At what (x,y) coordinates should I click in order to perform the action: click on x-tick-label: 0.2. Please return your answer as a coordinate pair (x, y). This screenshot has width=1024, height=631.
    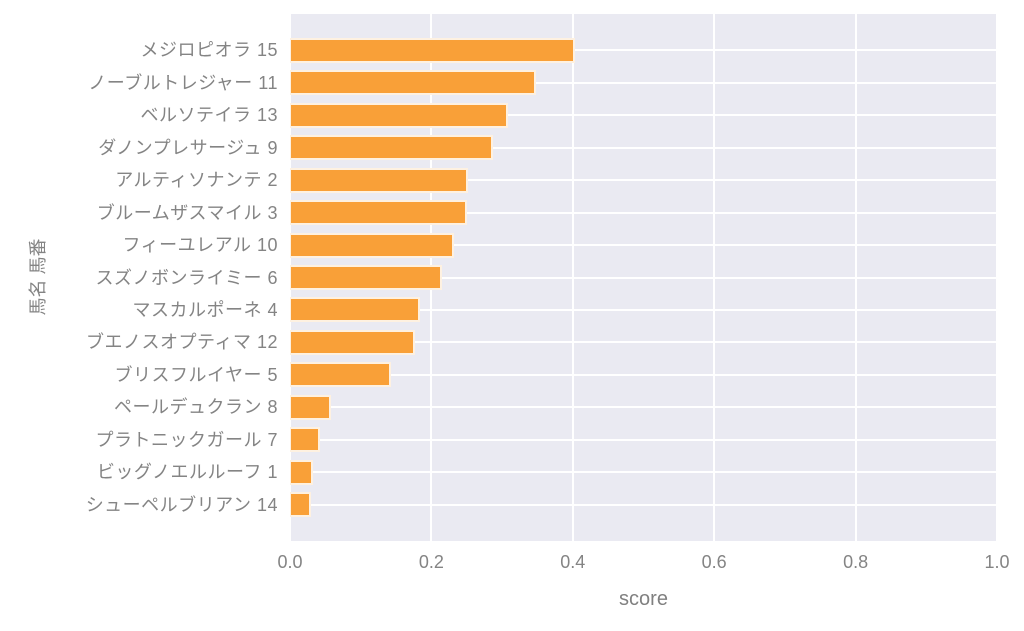
    Looking at the image, I should click on (431, 562).